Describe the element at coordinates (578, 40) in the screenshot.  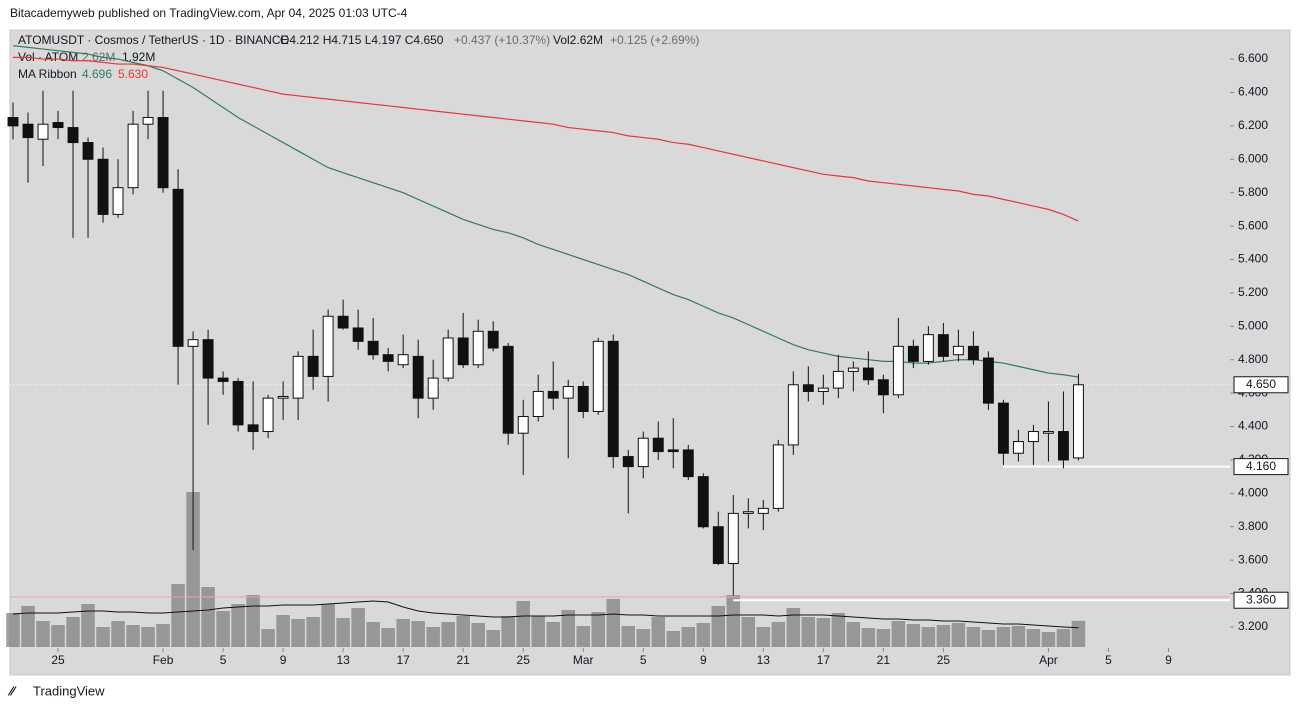
I see `vol: Vol2.62M` at that location.